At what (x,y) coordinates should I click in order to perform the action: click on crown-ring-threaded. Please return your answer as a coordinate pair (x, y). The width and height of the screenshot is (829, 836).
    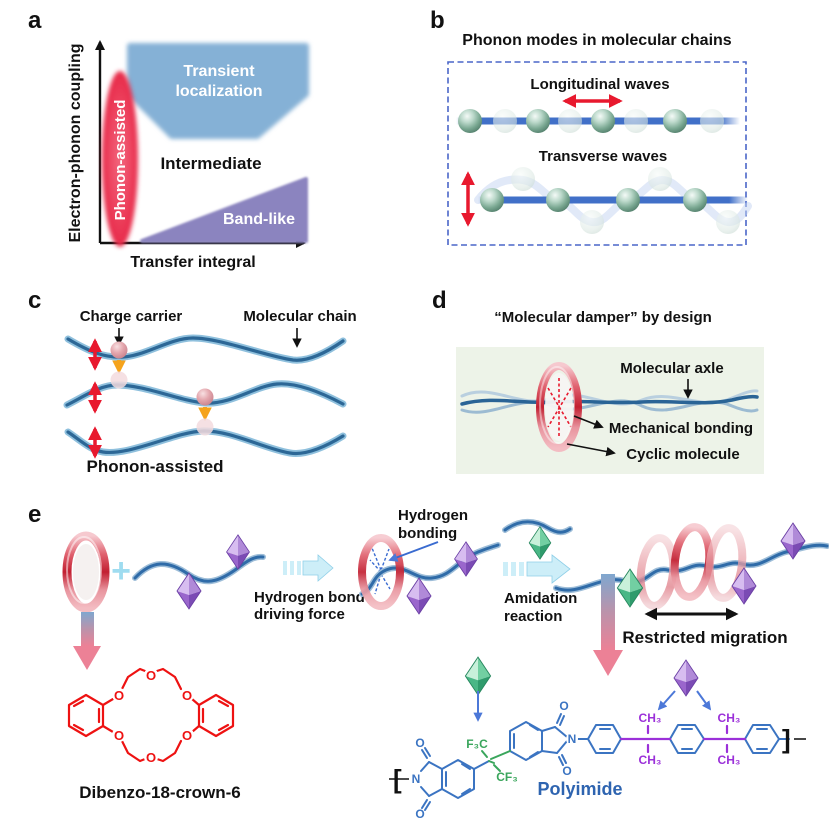
    Looking at the image, I should click on (381, 572).